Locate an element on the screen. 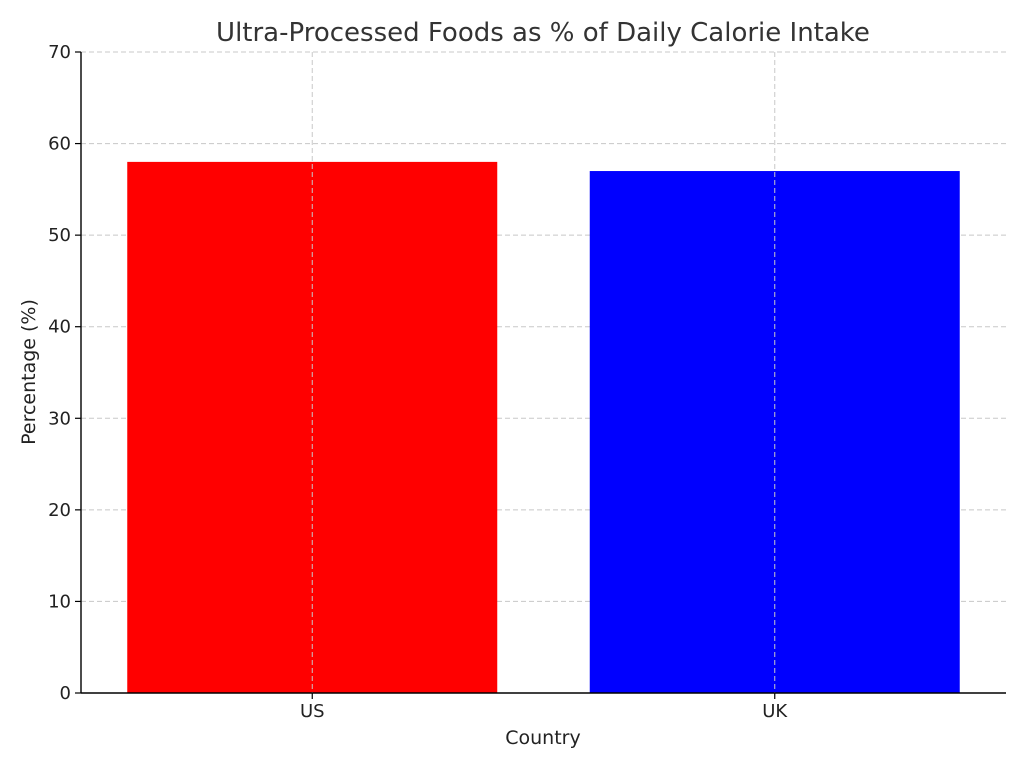 Image resolution: width=1024 pixels, height=768 pixels. y-tick-label: 70 is located at coordinates (59, 52).